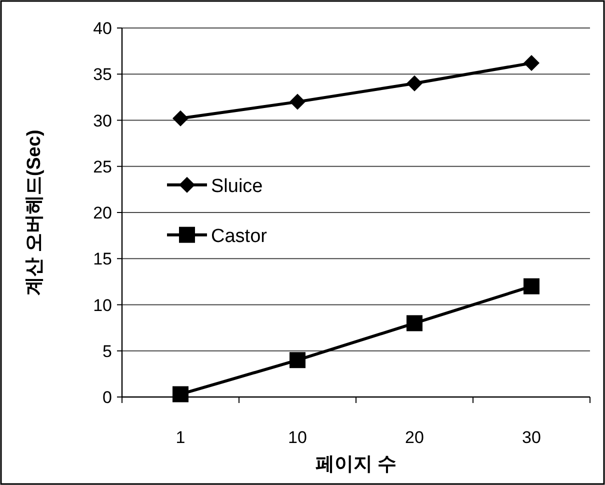 This screenshot has width=605, height=485. What do you see at coordinates (102, 259) in the screenshot?
I see `y-tick-label: 15` at bounding box center [102, 259].